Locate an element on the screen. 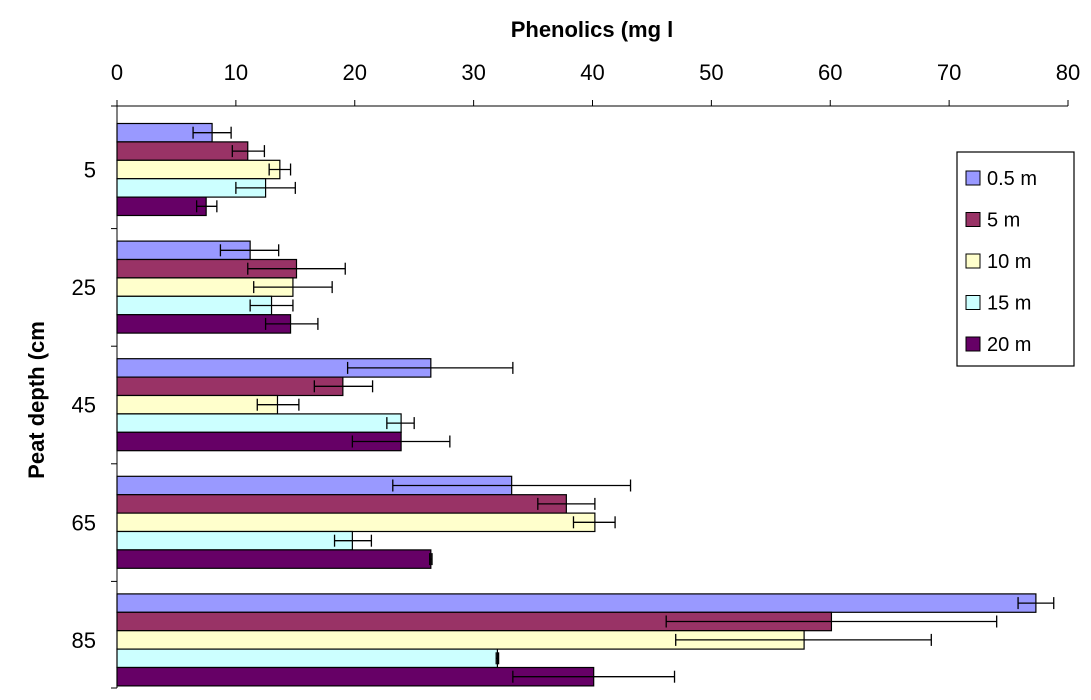 The height and width of the screenshot is (700, 1091). legend-label: 15 m is located at coordinates (1009, 304).